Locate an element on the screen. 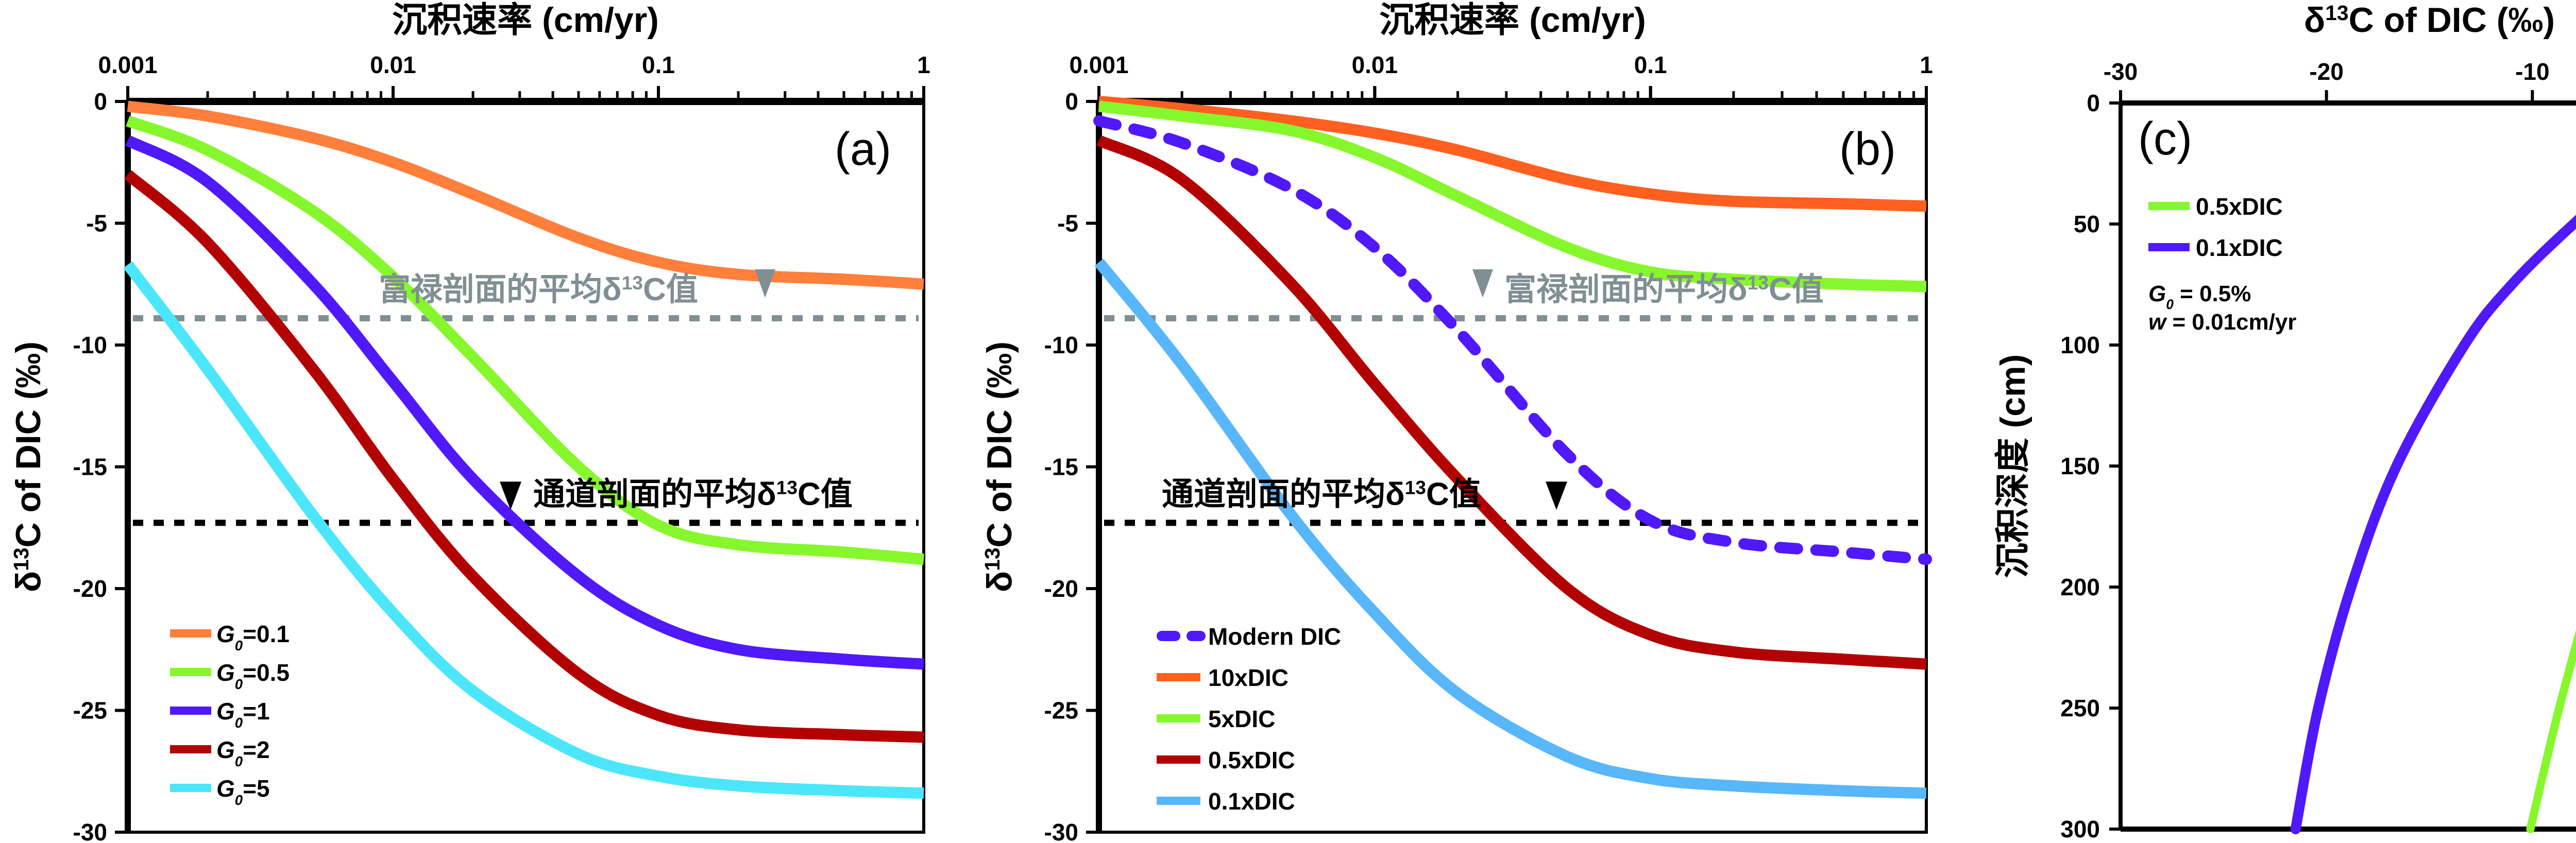 Image resolution: width=2576 pixels, height=843 pixels. legend-item: G0=0.5 is located at coordinates (230, 675).